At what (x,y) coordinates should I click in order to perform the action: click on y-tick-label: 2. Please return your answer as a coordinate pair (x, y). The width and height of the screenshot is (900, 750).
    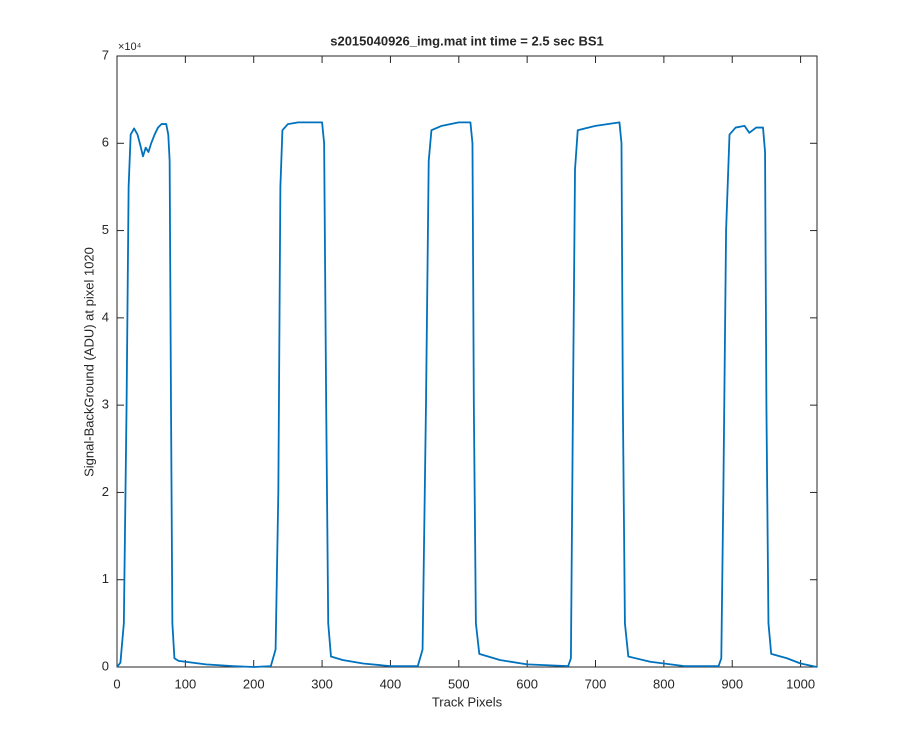
    Looking at the image, I should click on (105, 491).